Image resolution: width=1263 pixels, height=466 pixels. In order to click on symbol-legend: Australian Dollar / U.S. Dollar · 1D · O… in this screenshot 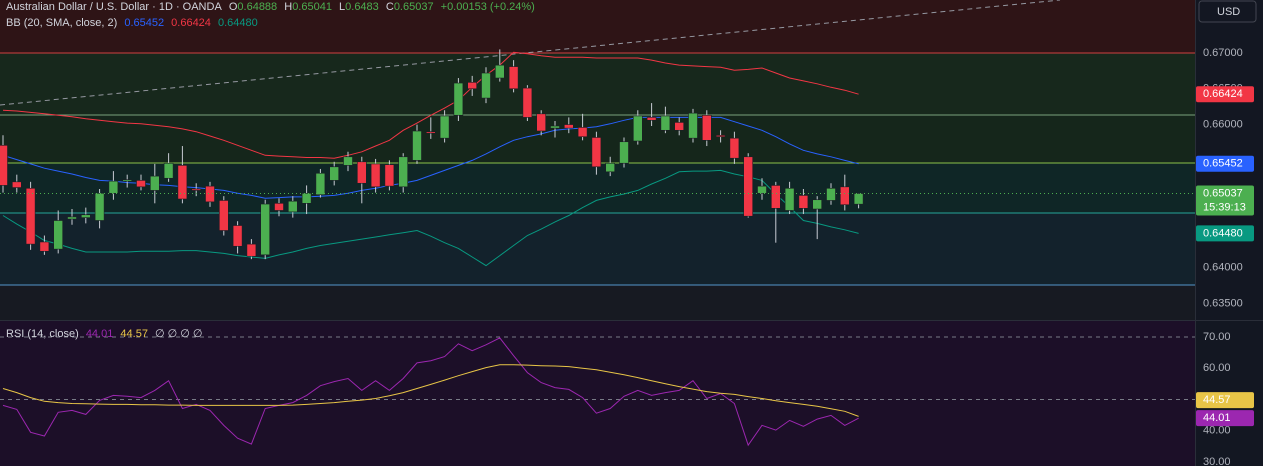, I will do `click(272, 7)`.